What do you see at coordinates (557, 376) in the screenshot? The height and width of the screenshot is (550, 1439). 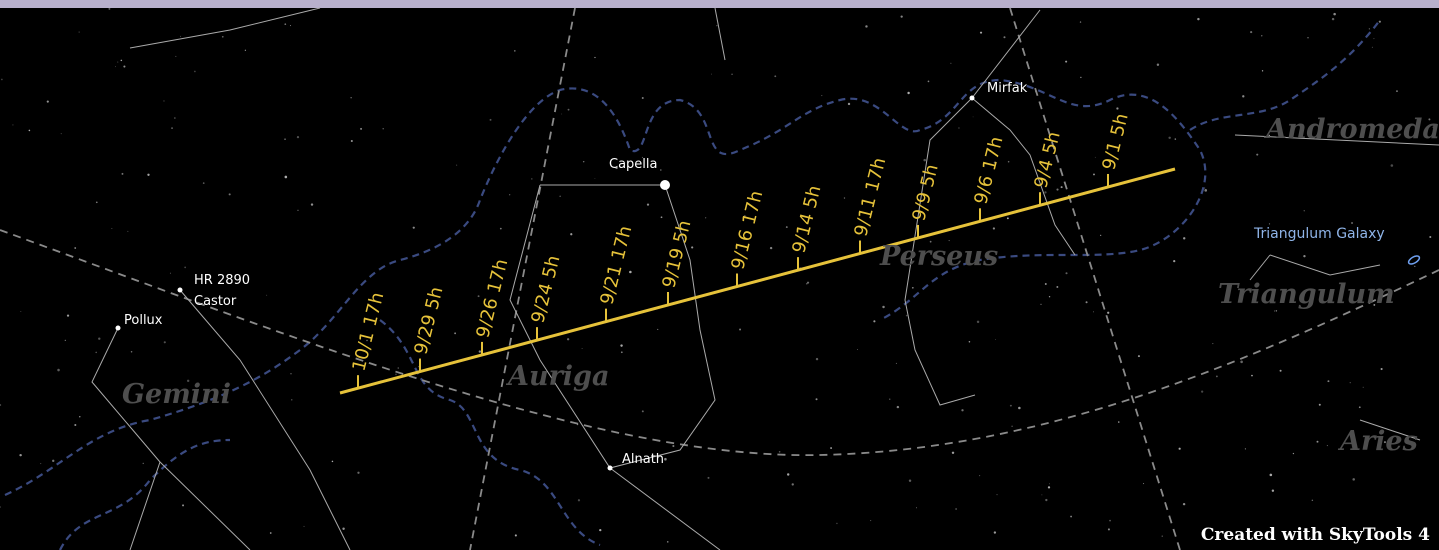 I see `constellation-label: Auriga` at bounding box center [557, 376].